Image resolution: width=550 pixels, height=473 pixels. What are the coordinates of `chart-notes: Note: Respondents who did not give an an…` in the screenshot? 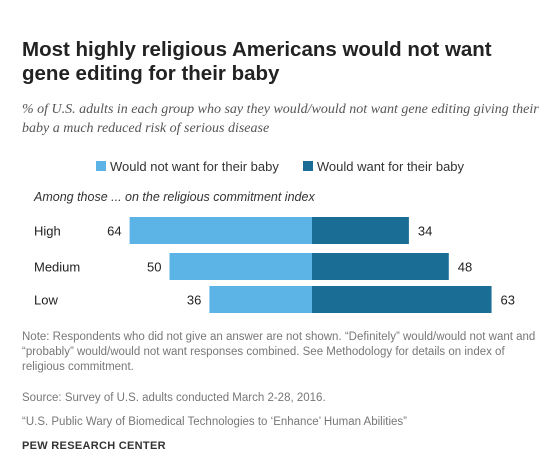 It's located at (279, 352).